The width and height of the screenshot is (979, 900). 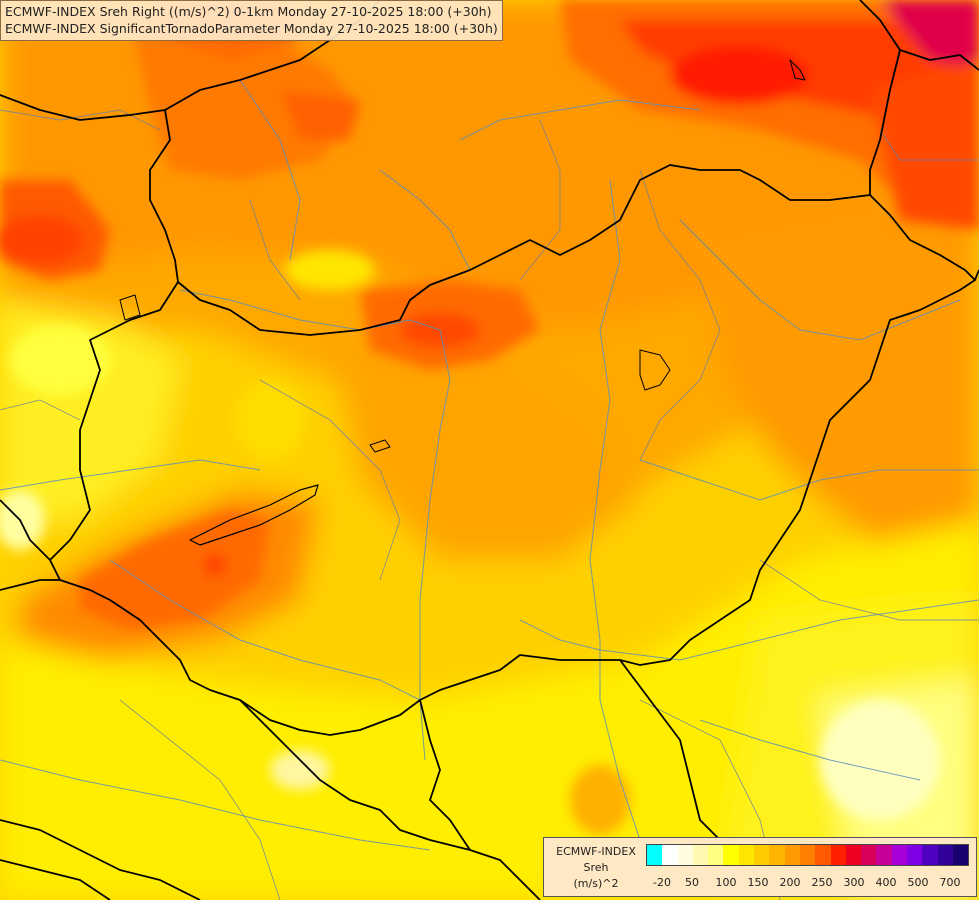 What do you see at coordinates (726, 882) in the screenshot?
I see `legend-tick-label: 100` at bounding box center [726, 882].